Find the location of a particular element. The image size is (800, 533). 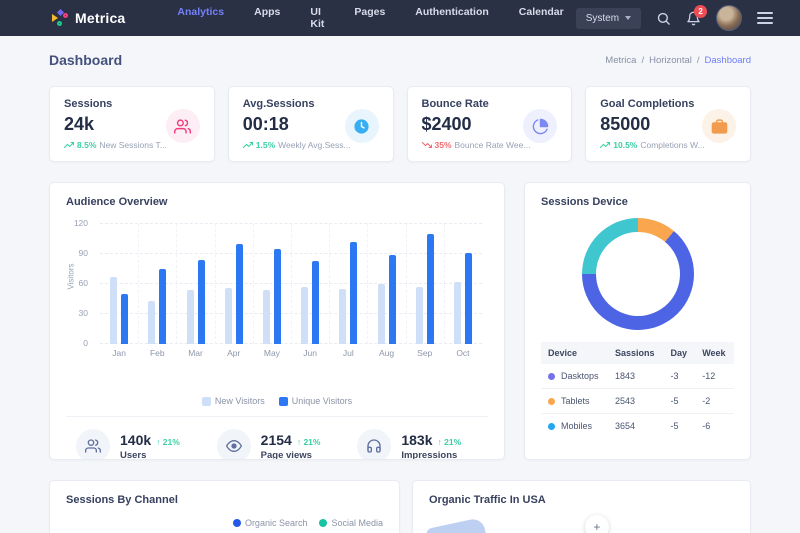

stat-card-title: Avg.Sessions is located at coordinates (278, 104).